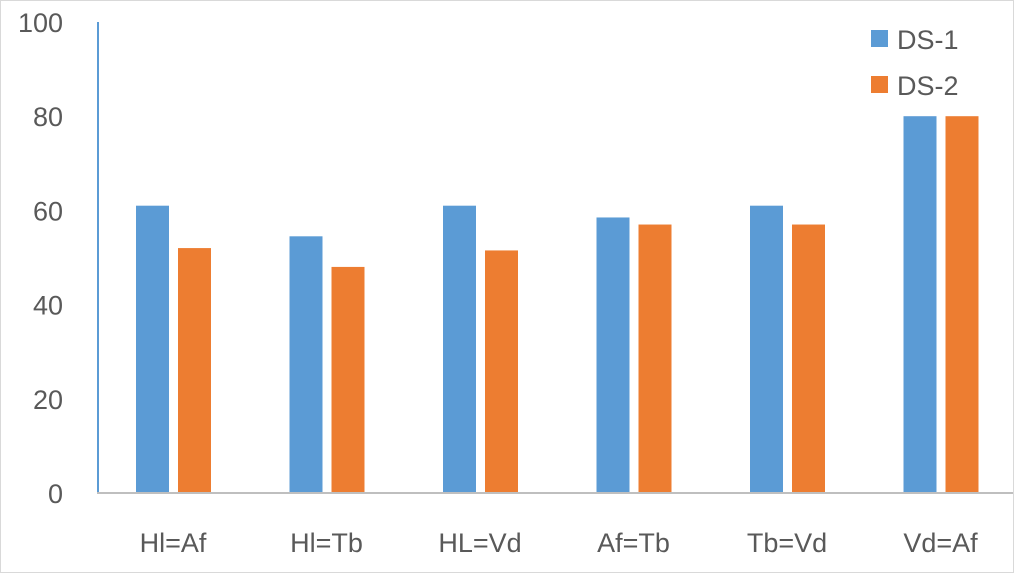 This screenshot has width=1014, height=577. I want to click on y-tick-label: 40, so click(48, 306).